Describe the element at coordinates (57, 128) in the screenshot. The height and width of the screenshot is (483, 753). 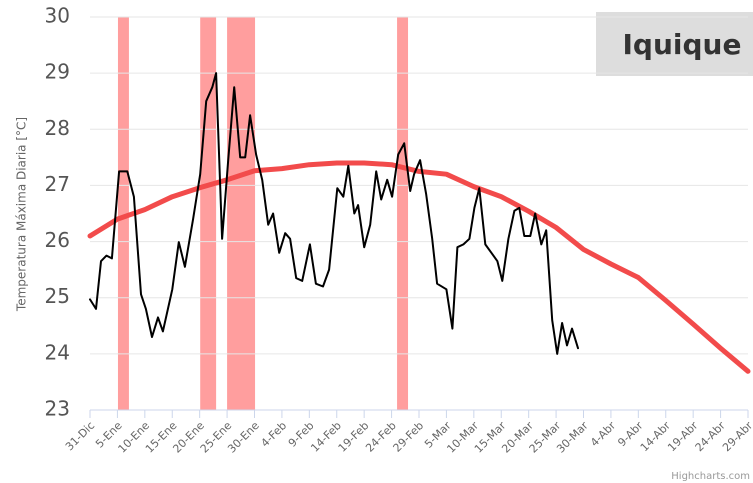
I see `y-tick-label: 28` at that location.